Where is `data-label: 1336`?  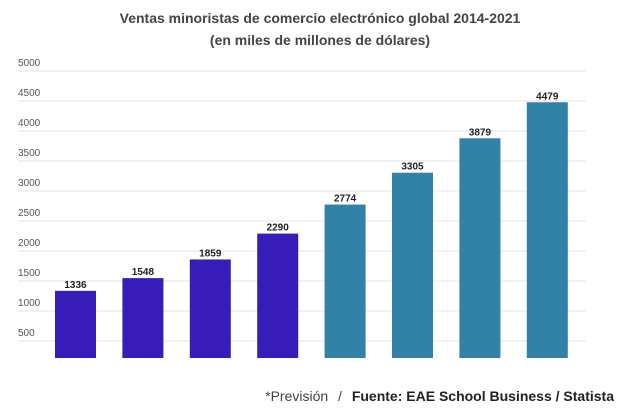
data-label: 1336 is located at coordinates (75, 285).